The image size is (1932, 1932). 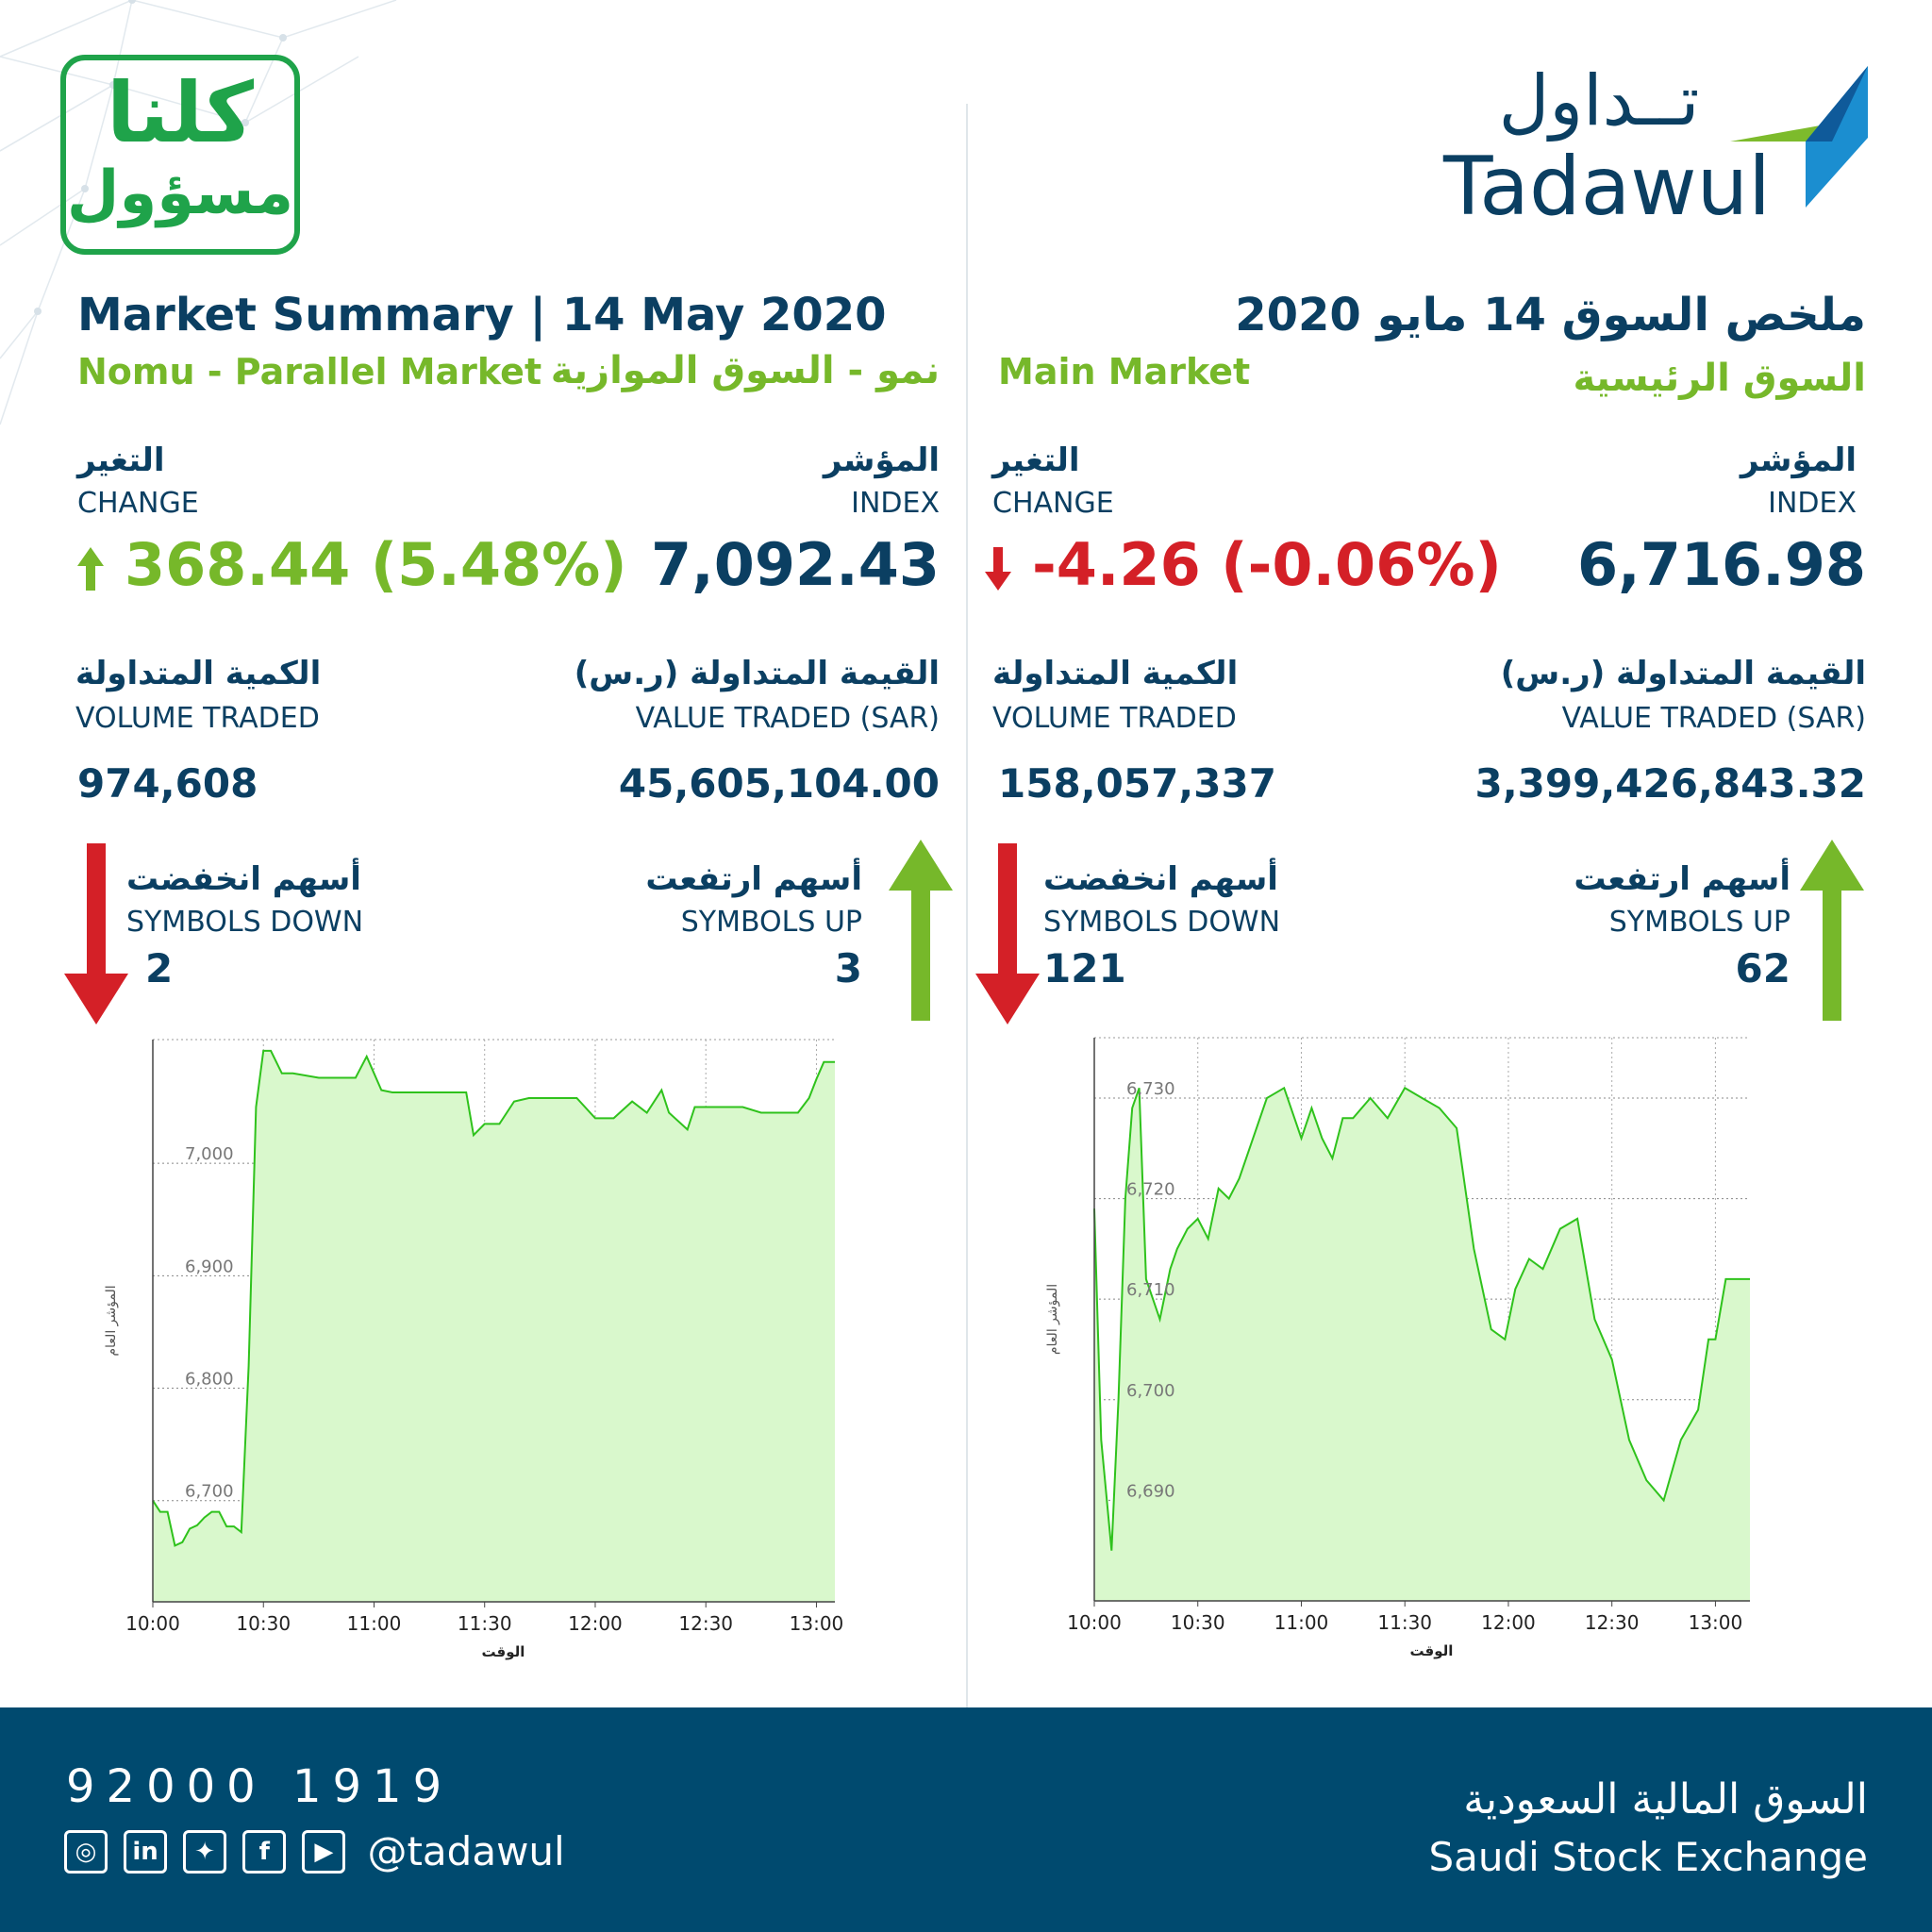 What do you see at coordinates (244, 879) in the screenshot?
I see `left-down-ar: أسهم انخفضت` at bounding box center [244, 879].